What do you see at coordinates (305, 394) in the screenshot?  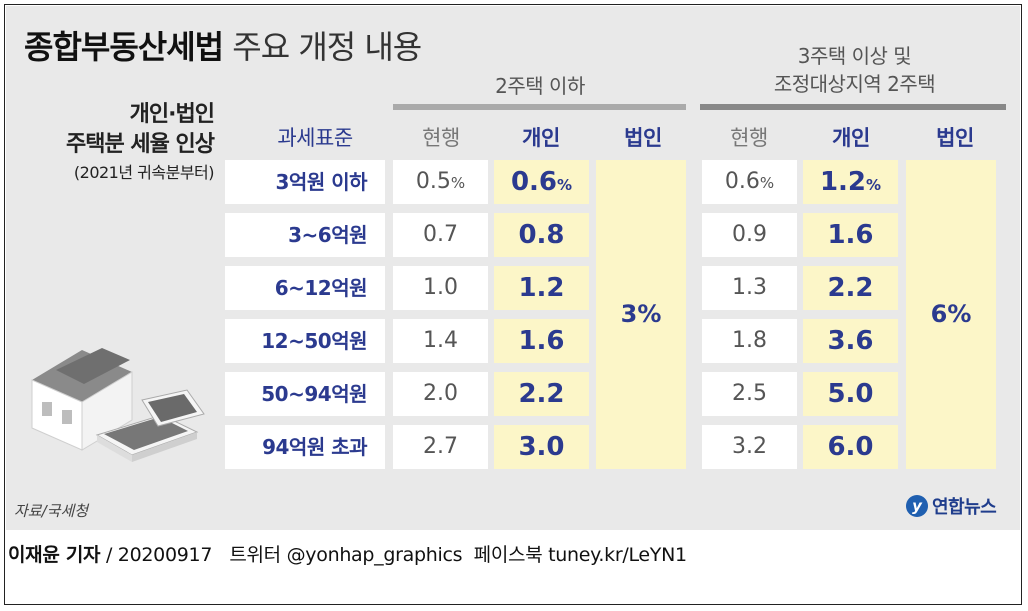 I see `row-label: 50~94억원` at bounding box center [305, 394].